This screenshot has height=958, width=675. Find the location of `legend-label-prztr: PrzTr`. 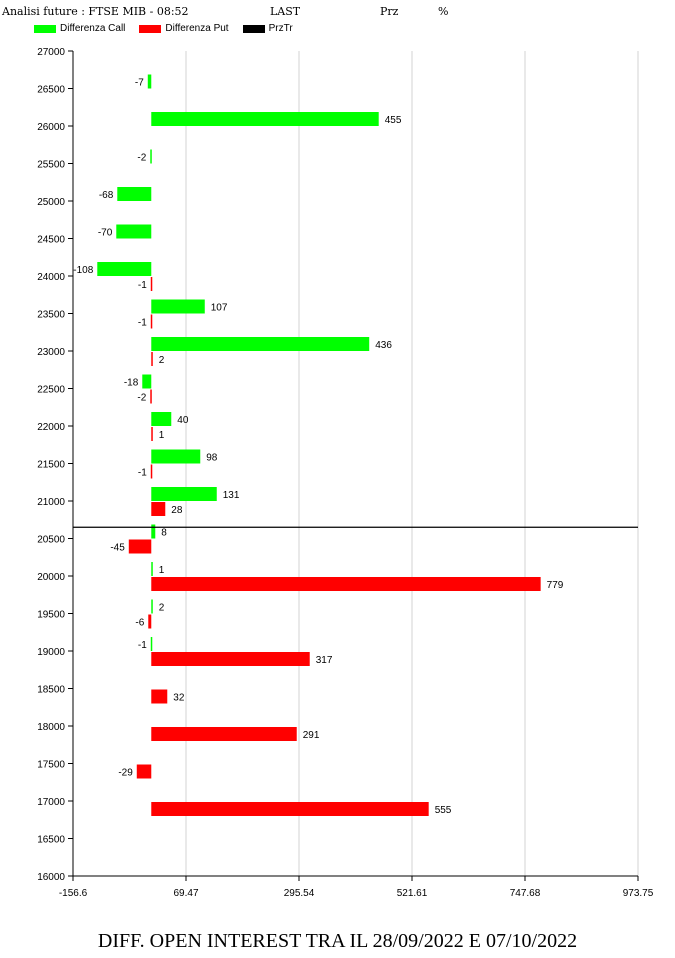

legend-label-prztr: PrzTr is located at coordinates (280, 28).